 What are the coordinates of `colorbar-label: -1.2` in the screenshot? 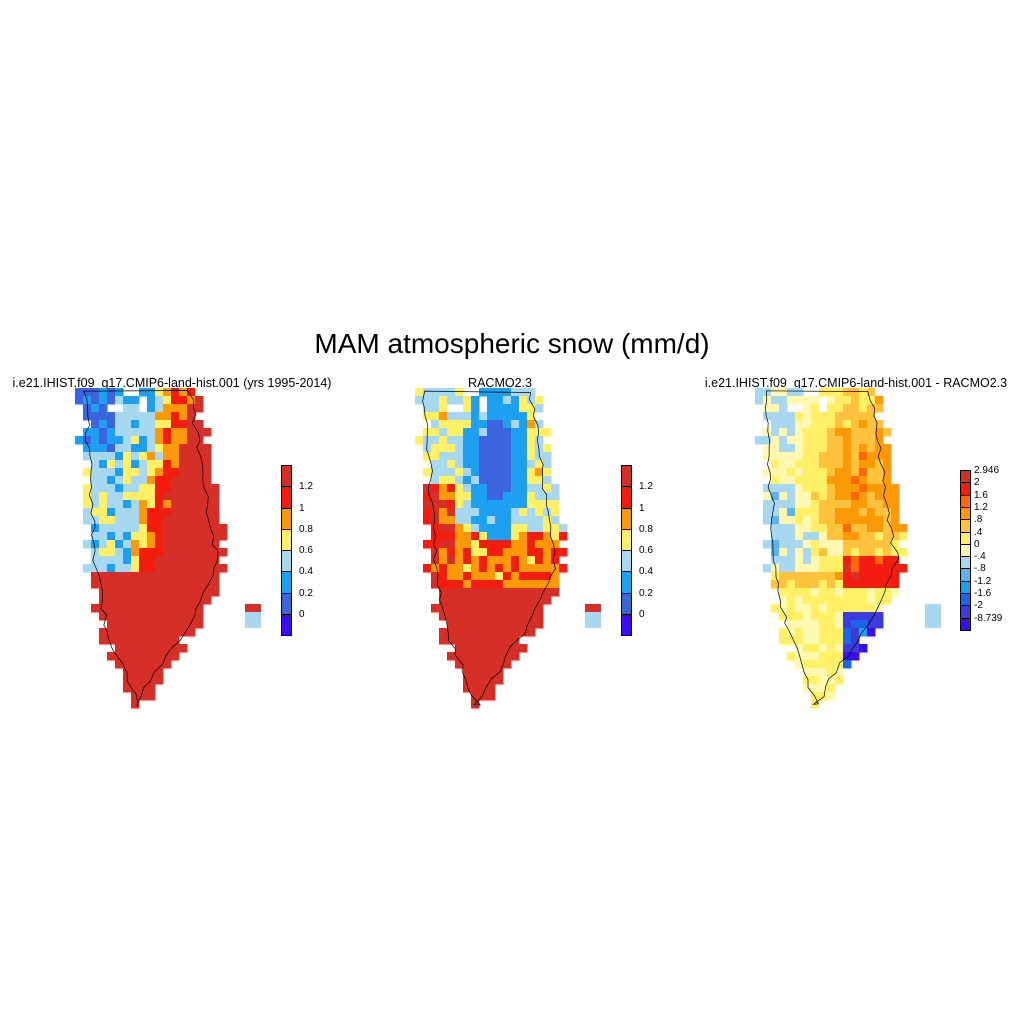 It's located at (983, 581).